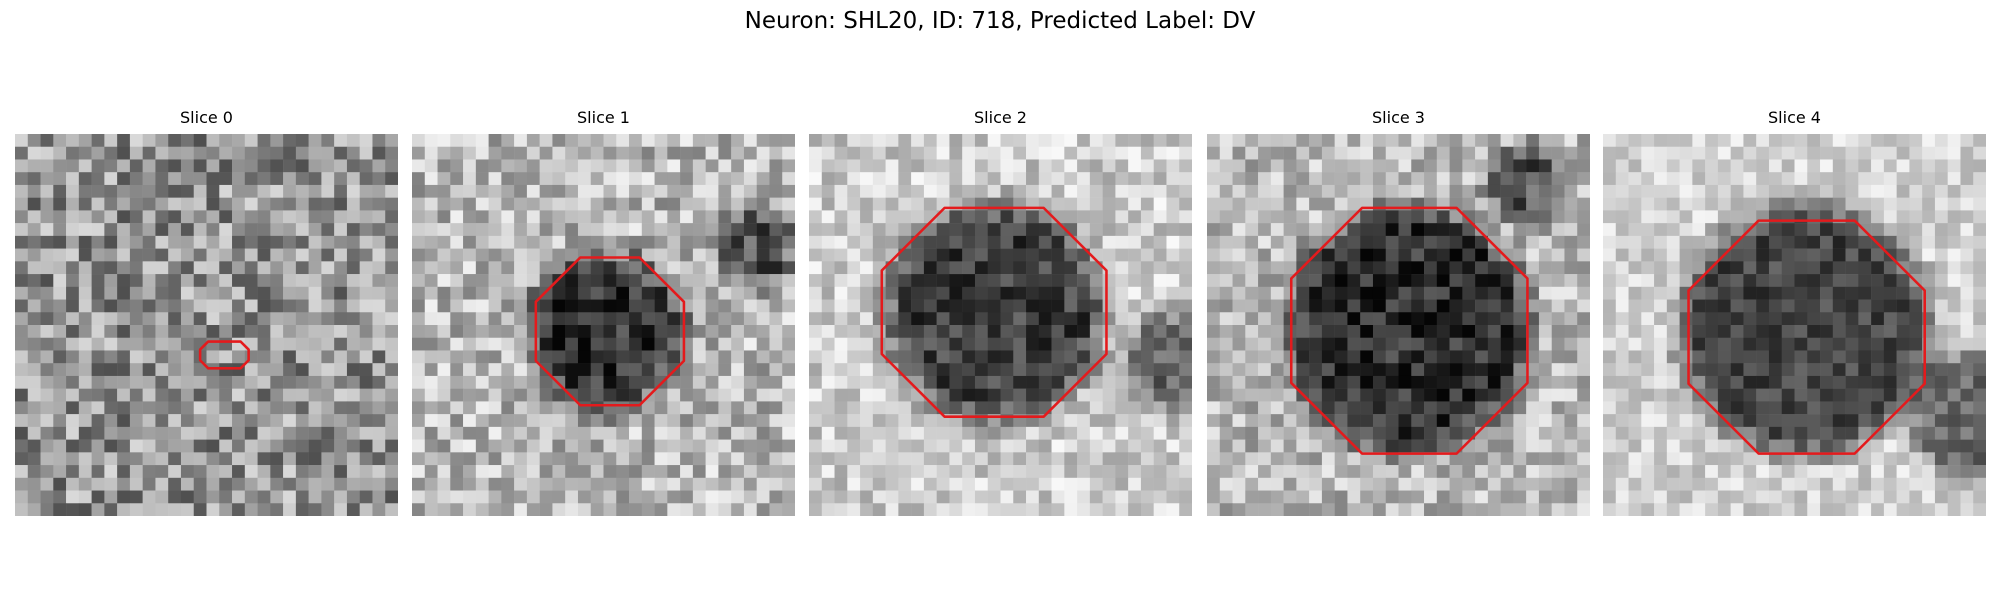  Describe the element at coordinates (1794, 117) in the screenshot. I see `panel-title: Slice 4` at that location.